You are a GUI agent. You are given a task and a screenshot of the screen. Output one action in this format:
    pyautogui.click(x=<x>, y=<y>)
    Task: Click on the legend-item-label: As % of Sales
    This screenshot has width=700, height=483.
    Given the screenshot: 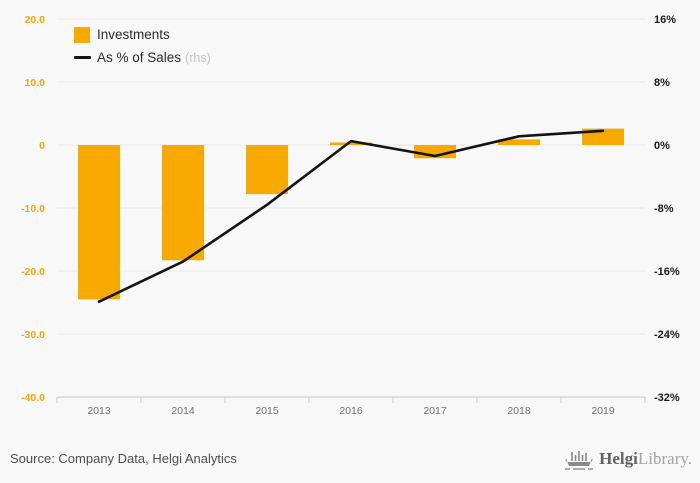 What is the action you would take?
    pyautogui.click(x=139, y=57)
    